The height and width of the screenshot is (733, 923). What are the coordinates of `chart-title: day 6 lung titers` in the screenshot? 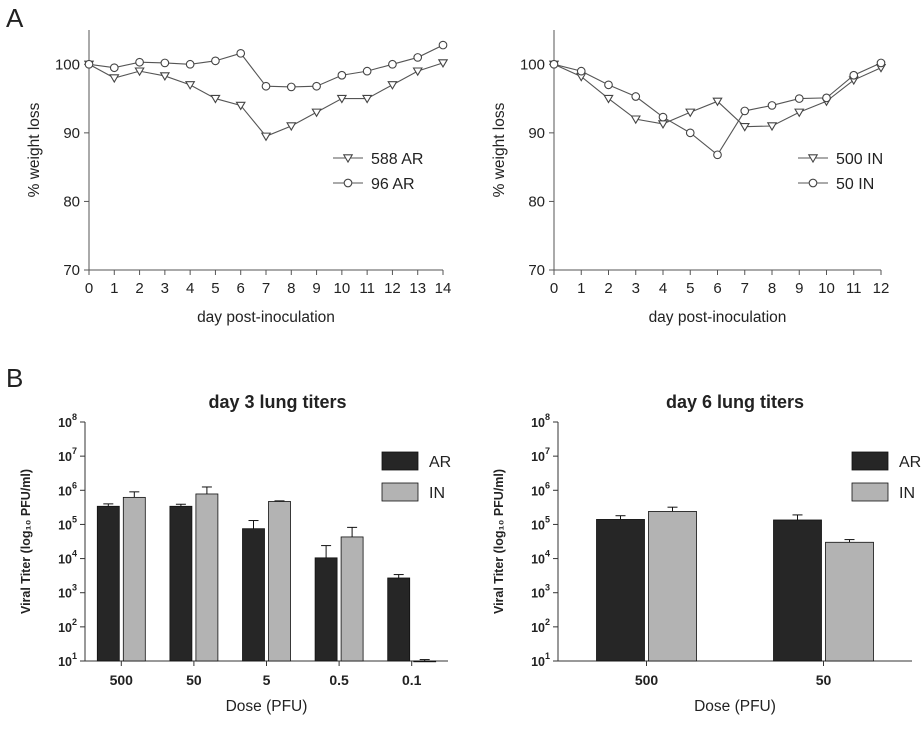 It's located at (735, 402).